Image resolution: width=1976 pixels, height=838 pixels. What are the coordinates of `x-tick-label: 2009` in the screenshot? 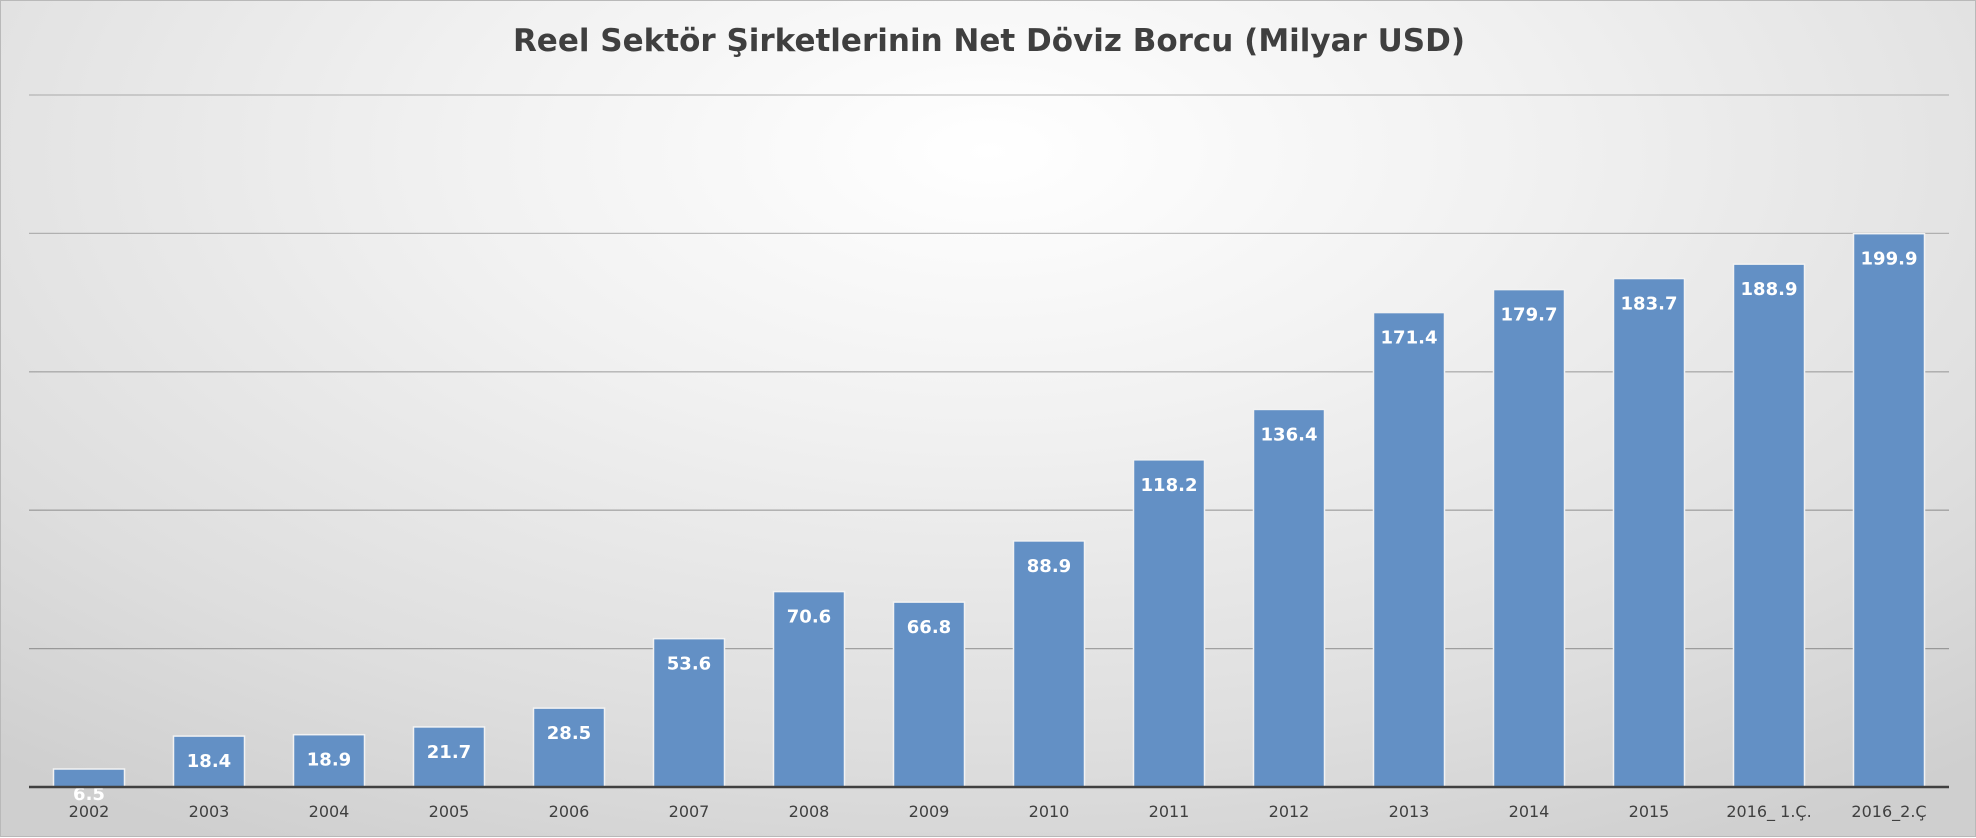 It's located at (929, 811).